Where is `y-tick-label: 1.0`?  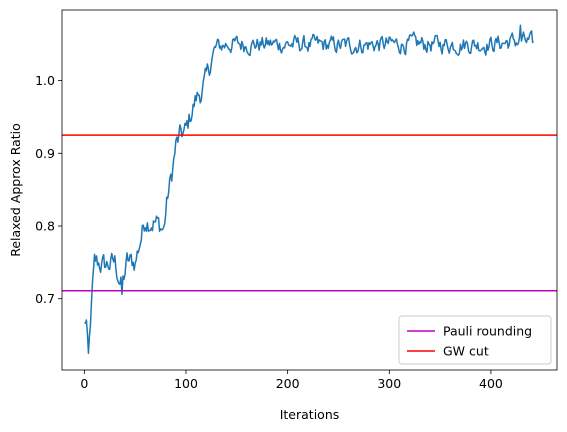
y-tick-label: 1.0 is located at coordinates (45, 80).